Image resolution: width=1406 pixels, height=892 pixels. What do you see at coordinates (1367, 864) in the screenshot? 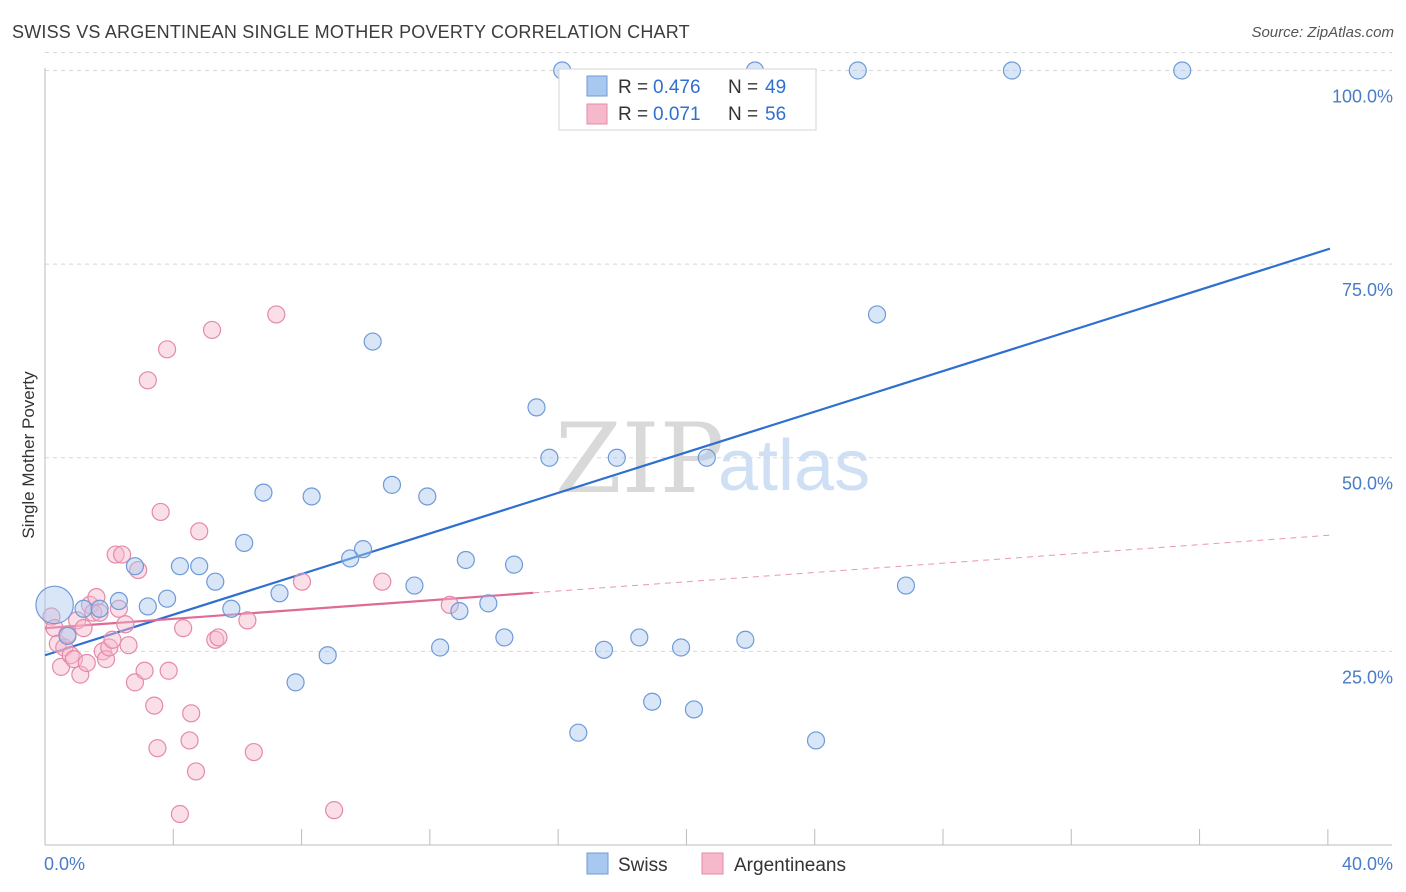
I see `x-tick-label-1: 40.0%` at bounding box center [1367, 864].